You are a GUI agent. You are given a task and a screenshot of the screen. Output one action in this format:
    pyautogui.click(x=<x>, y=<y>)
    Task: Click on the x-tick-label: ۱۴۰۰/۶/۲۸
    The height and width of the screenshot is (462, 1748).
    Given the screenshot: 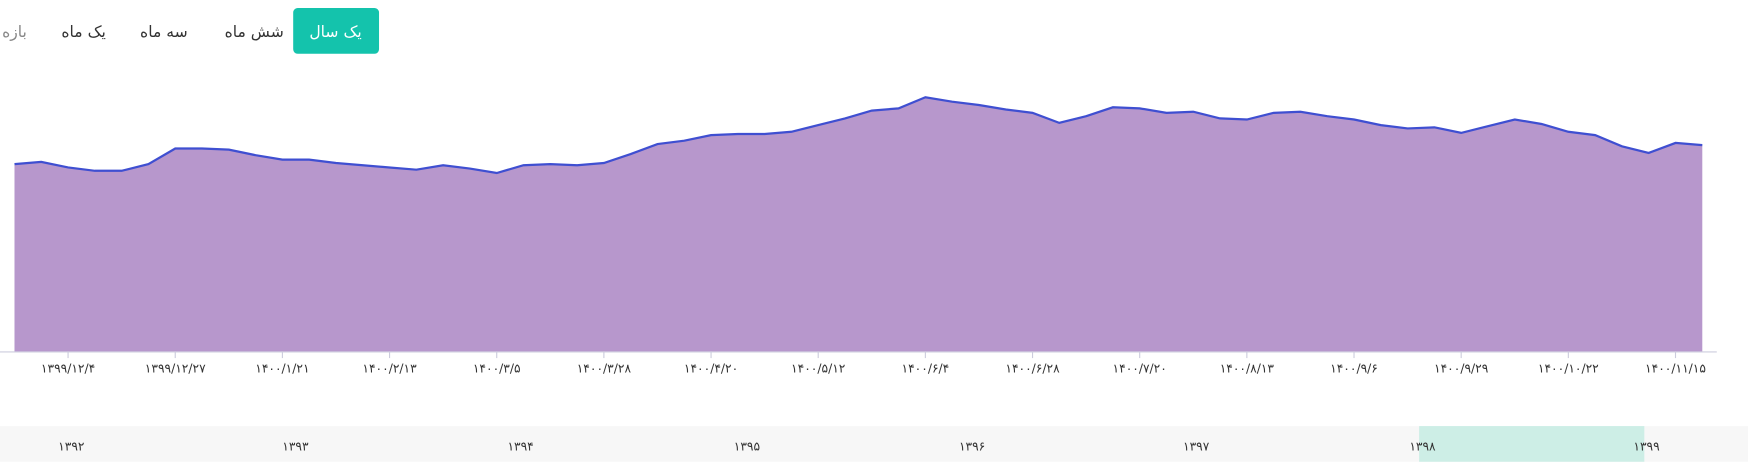 What is the action you would take?
    pyautogui.click(x=1032, y=369)
    